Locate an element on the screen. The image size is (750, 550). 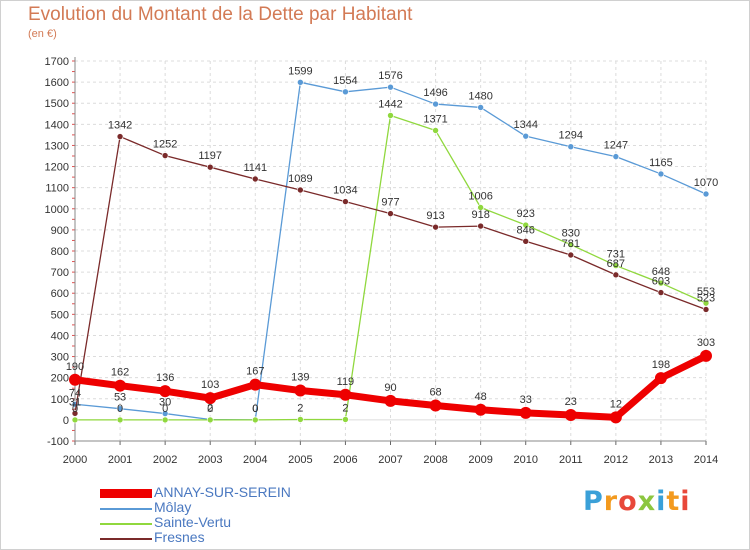
x-tick-label: 2011 is located at coordinates (571, 460).